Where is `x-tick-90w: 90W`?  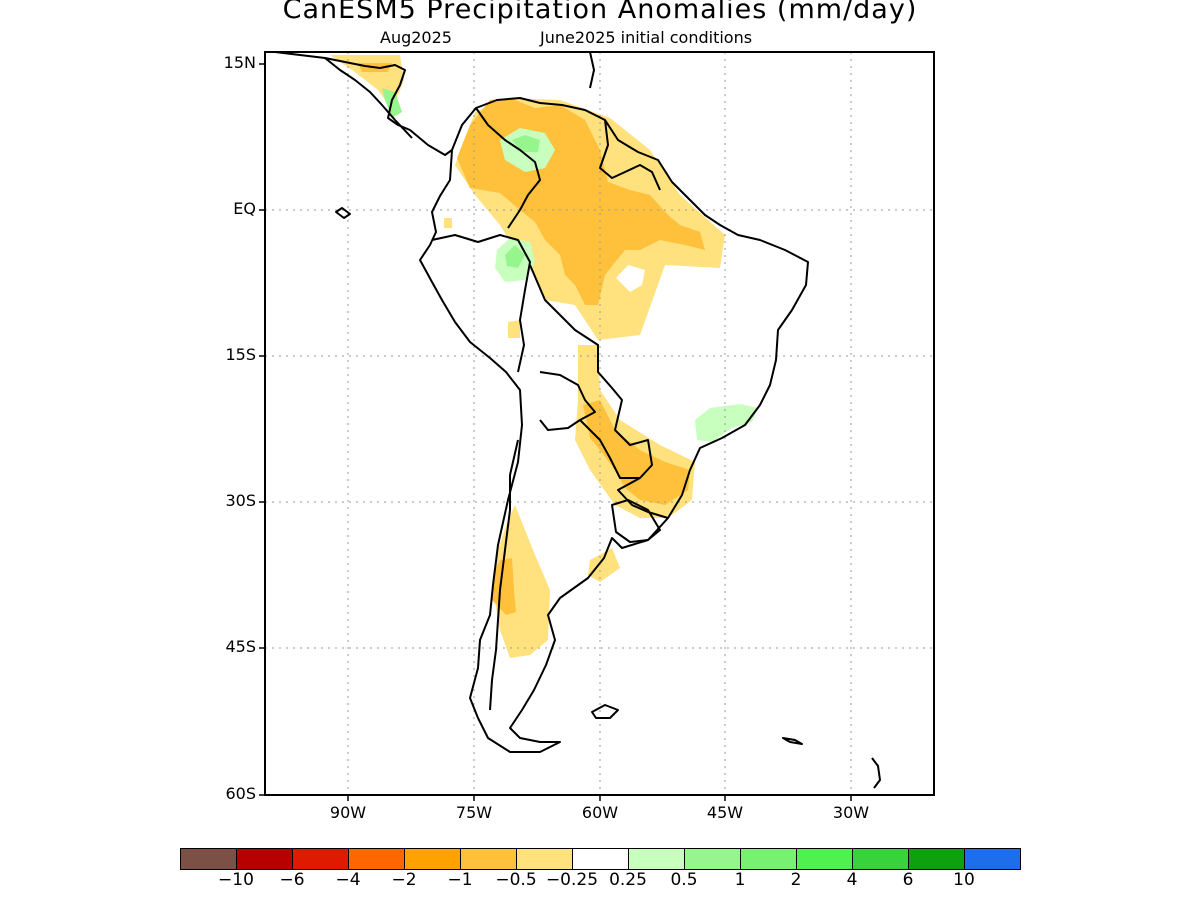 x-tick-90w: 90W is located at coordinates (348, 812).